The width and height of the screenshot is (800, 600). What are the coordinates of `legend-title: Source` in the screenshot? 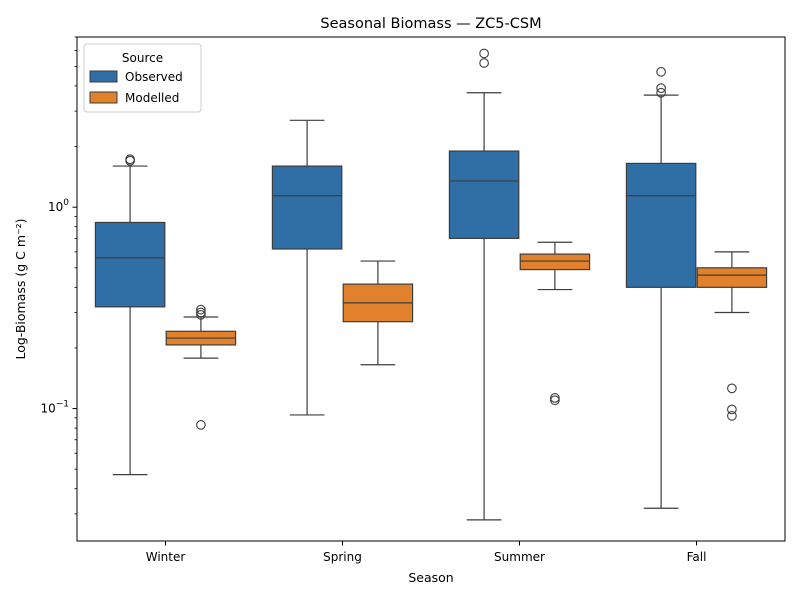 It's located at (142, 58).